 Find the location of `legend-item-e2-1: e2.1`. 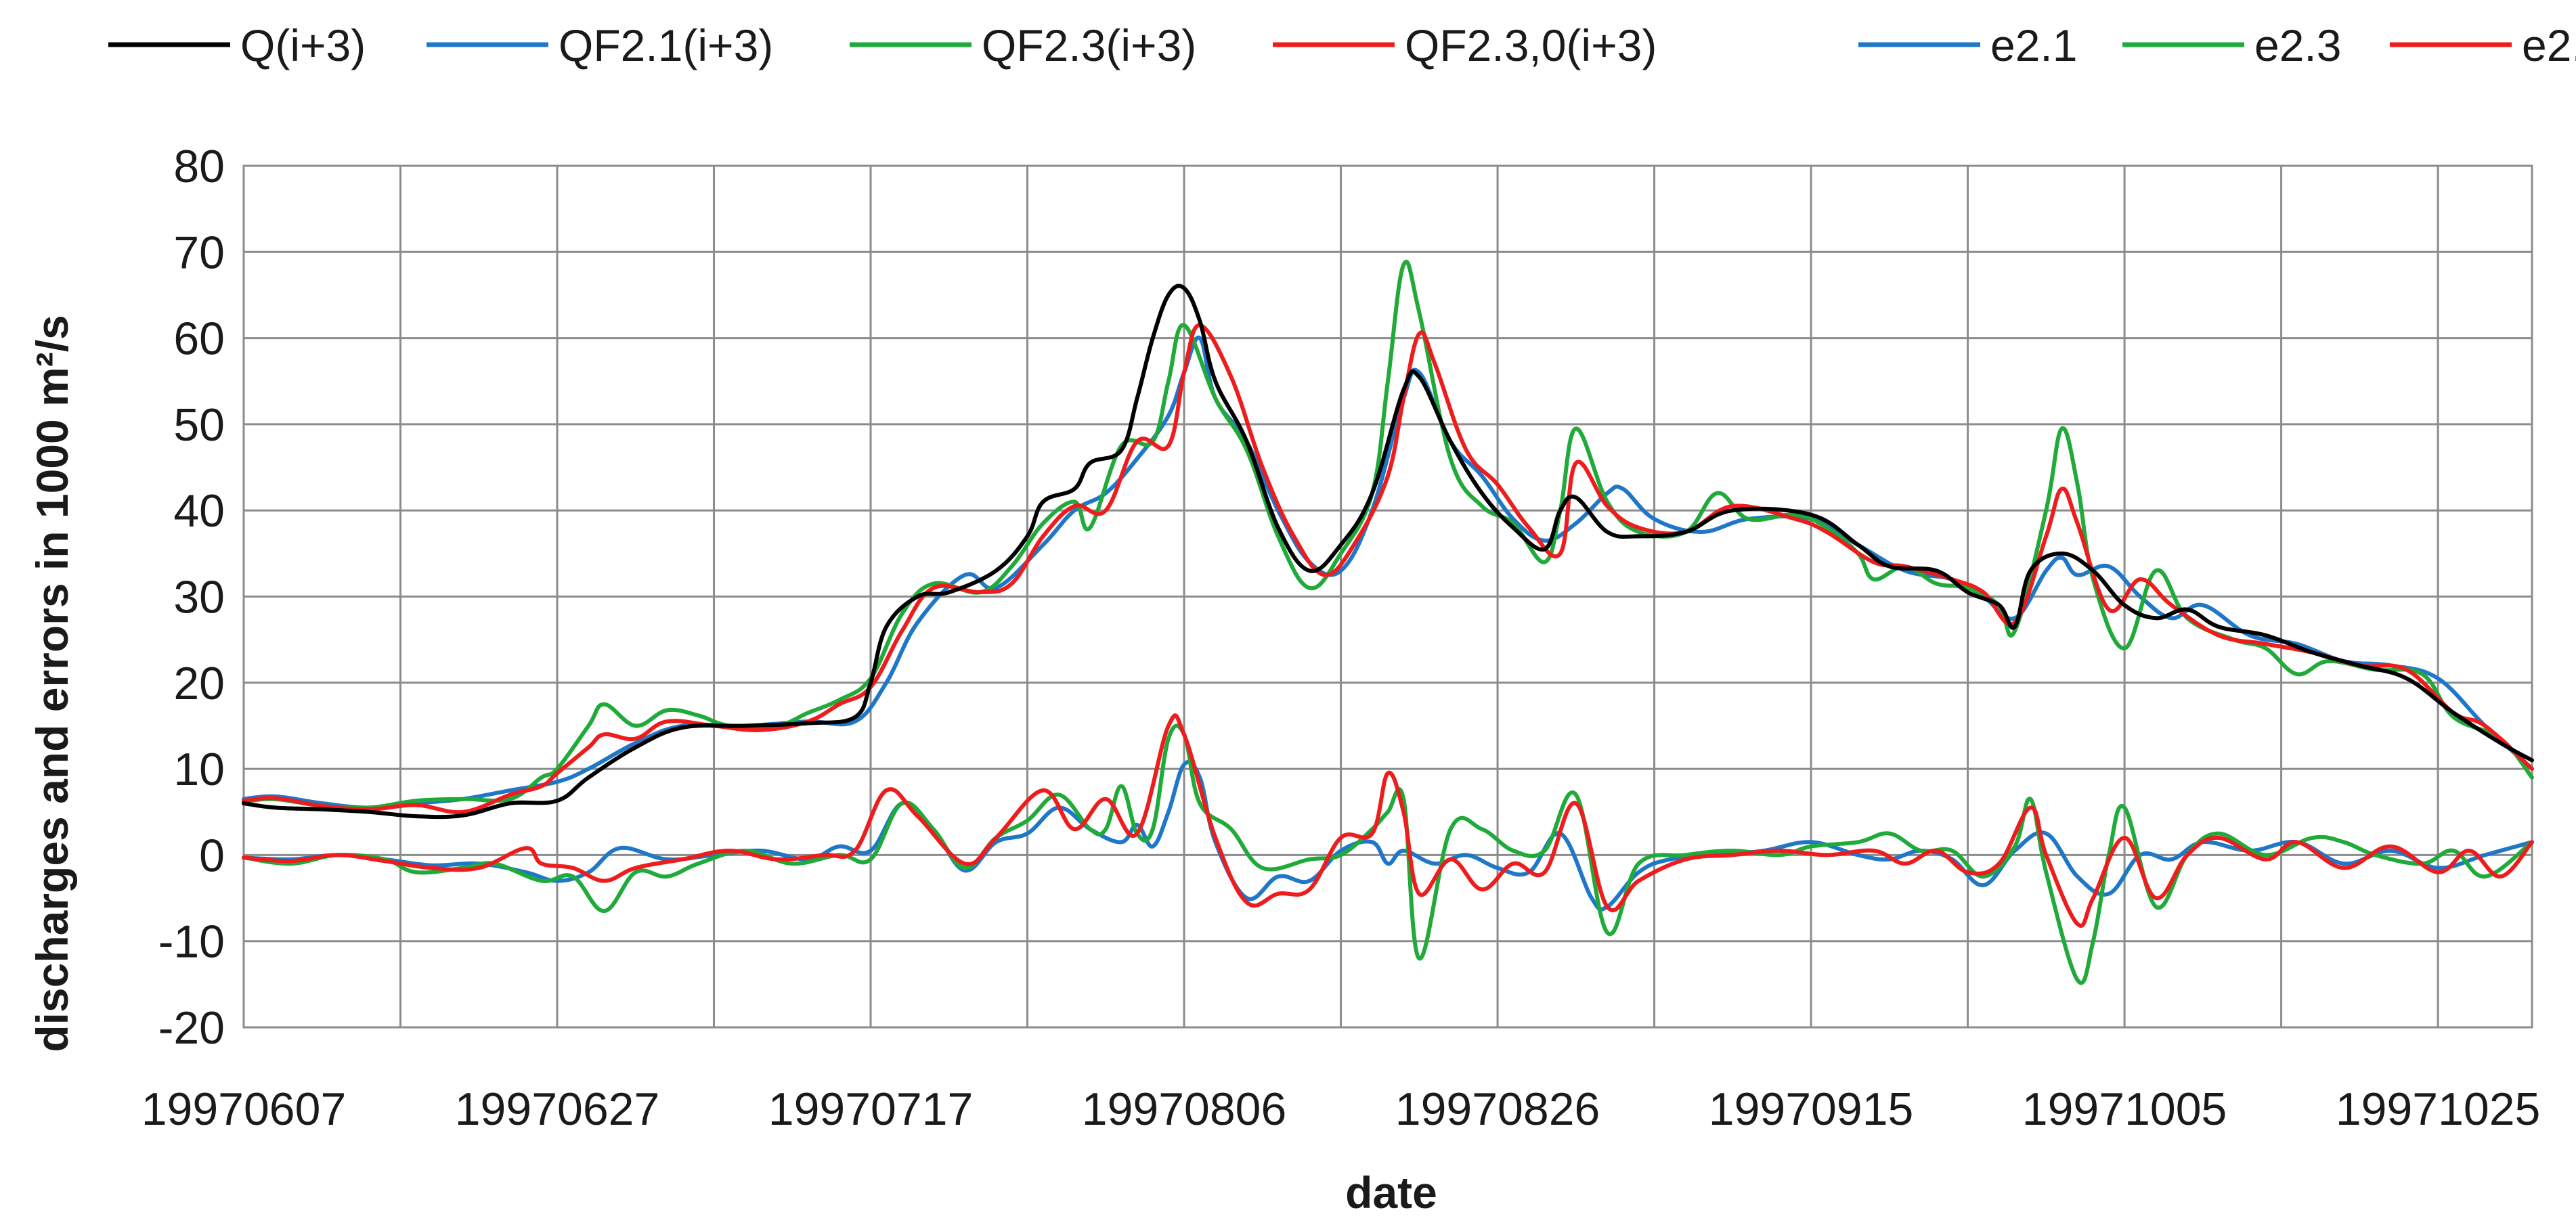

legend-item-e2-1: e2.1 is located at coordinates (1967, 45).